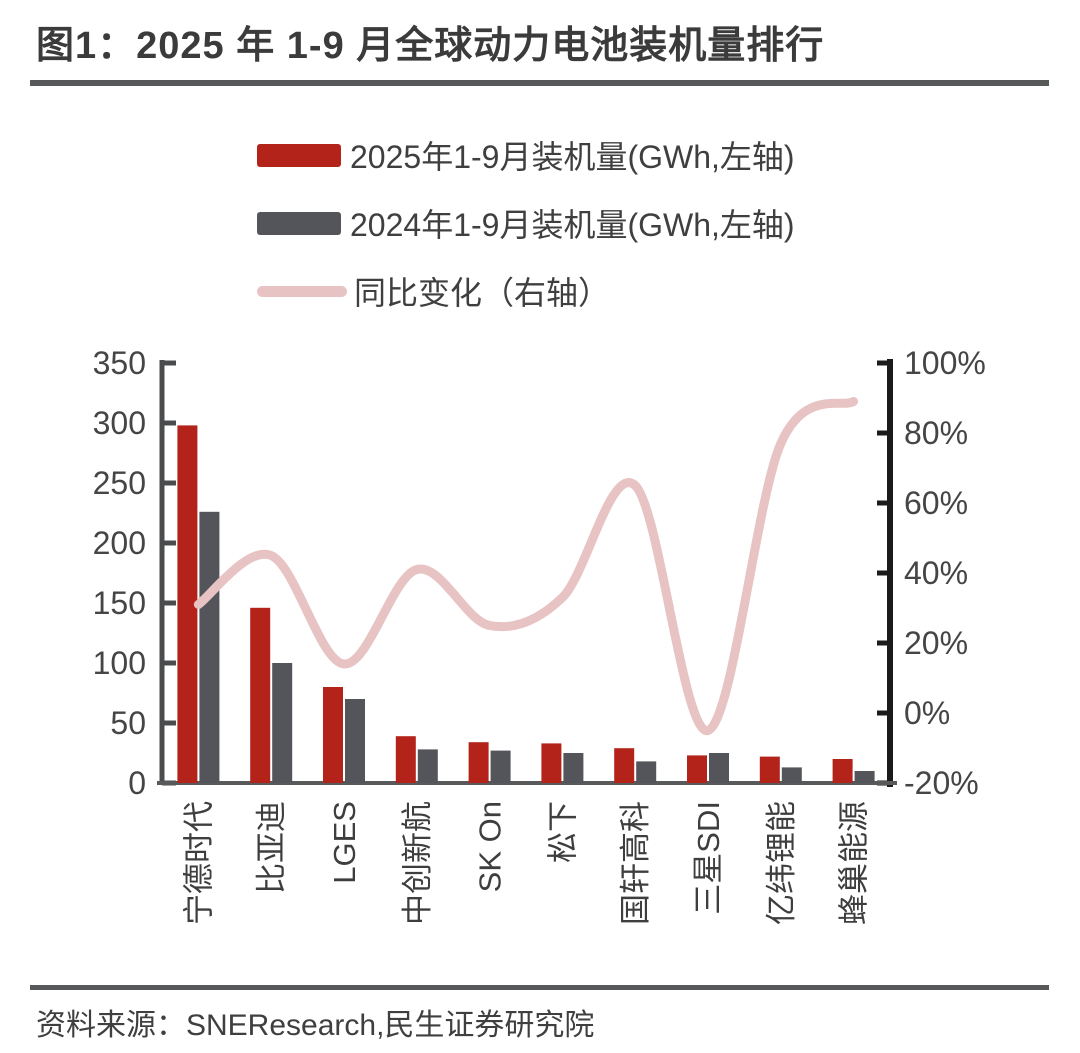 Image resolution: width=1080 pixels, height=1053 pixels. What do you see at coordinates (128, 723) in the screenshot?
I see `svg-text: 50` at bounding box center [128, 723].